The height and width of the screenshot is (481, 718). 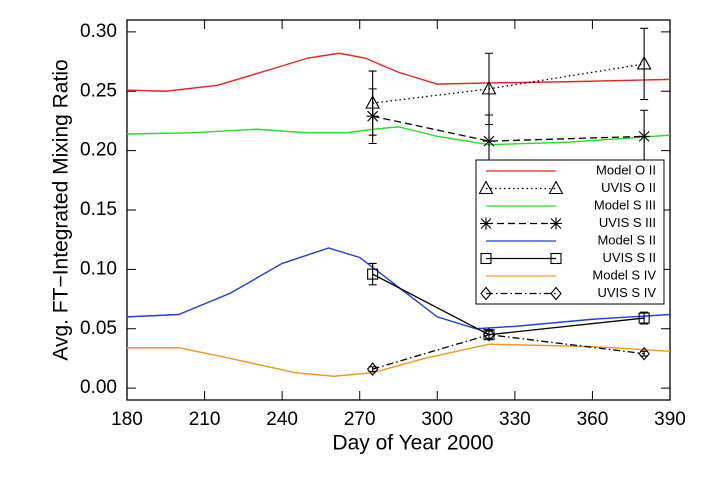 I want to click on x-tick-label: 300, so click(x=437, y=419).